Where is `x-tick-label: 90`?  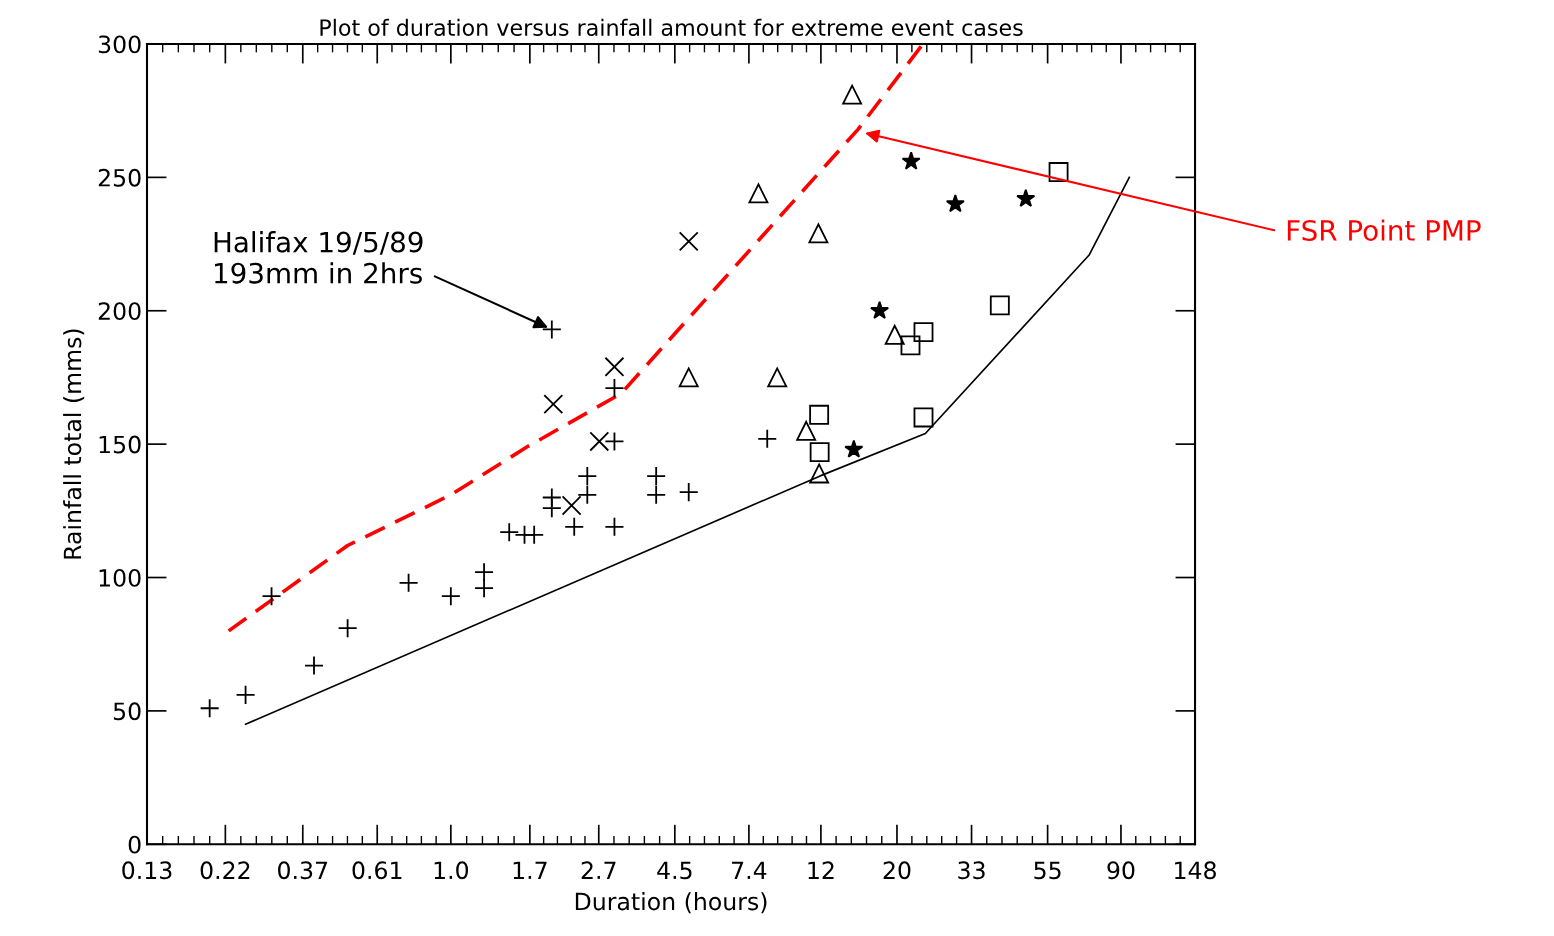
x-tick-label: 90 is located at coordinates (1121, 870).